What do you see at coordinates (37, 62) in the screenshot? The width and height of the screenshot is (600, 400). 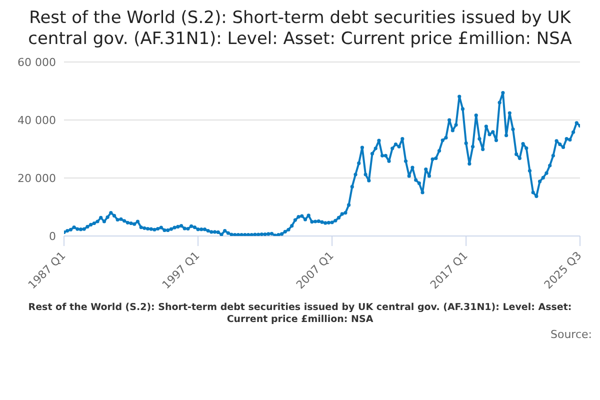 I see `y-tick-label: 60 000` at bounding box center [37, 62].